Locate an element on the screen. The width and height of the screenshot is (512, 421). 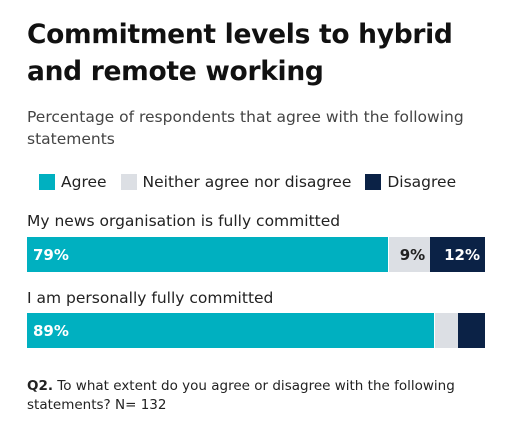
legend-label-disagree: Disagree is located at coordinates (422, 182).